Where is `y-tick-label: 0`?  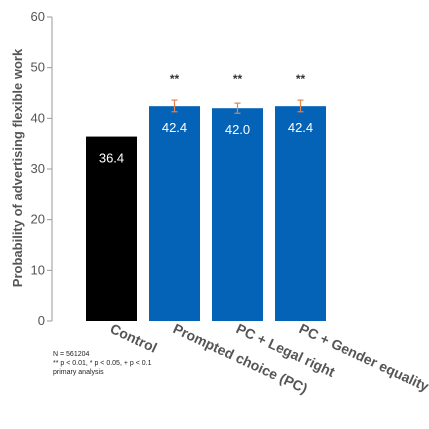 y-tick-label: 0 is located at coordinates (41, 320).